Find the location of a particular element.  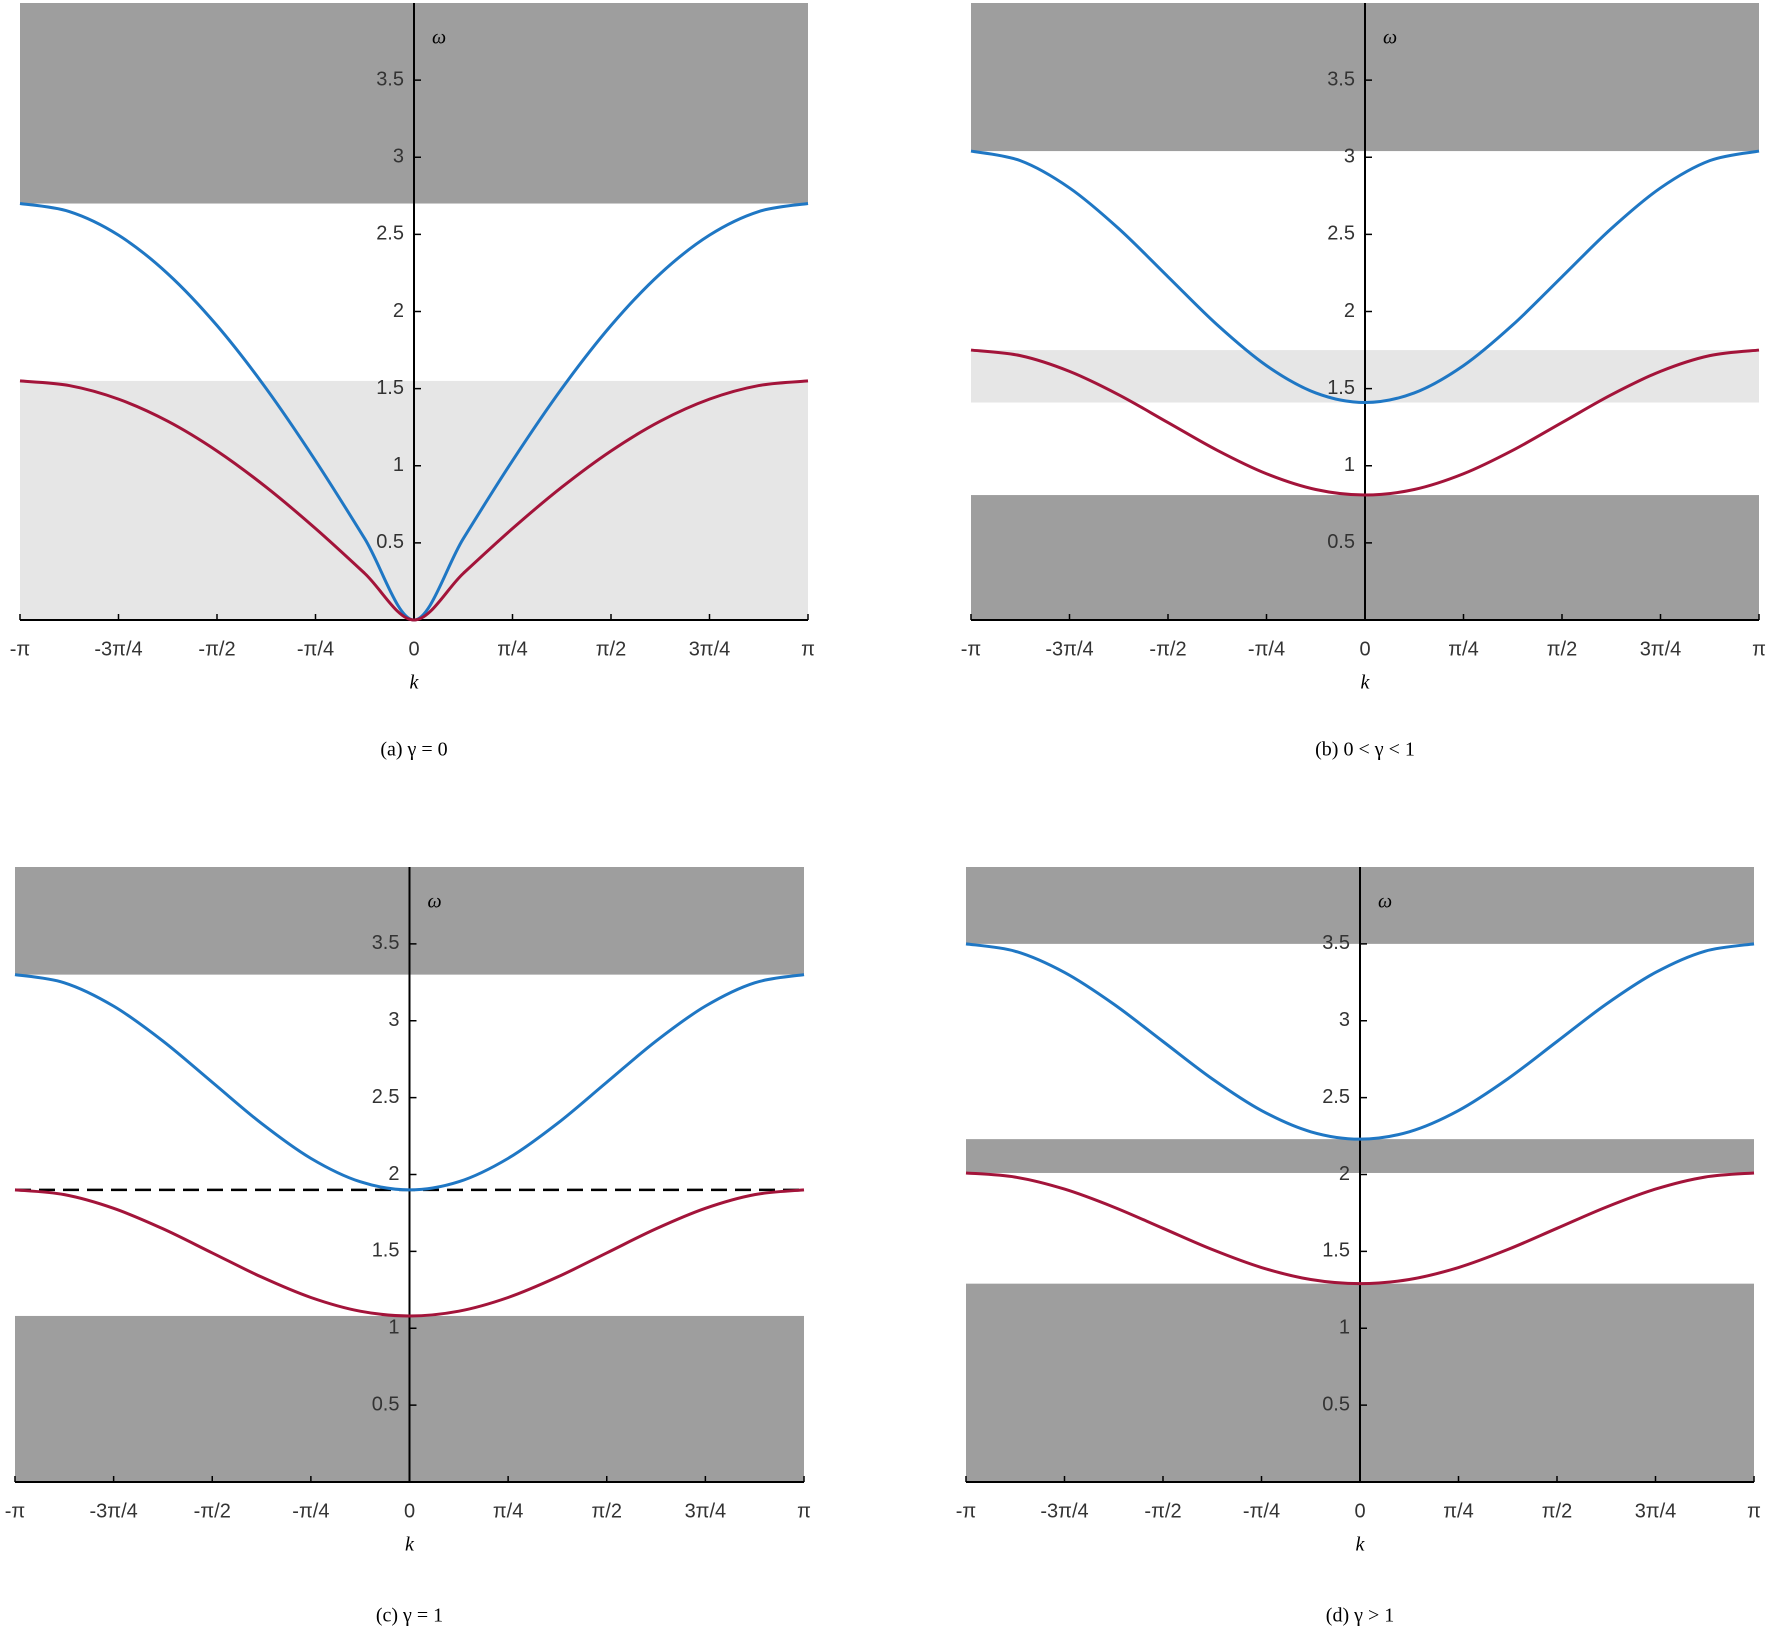

caption: (d) γ > 1 is located at coordinates (1360, 1616).